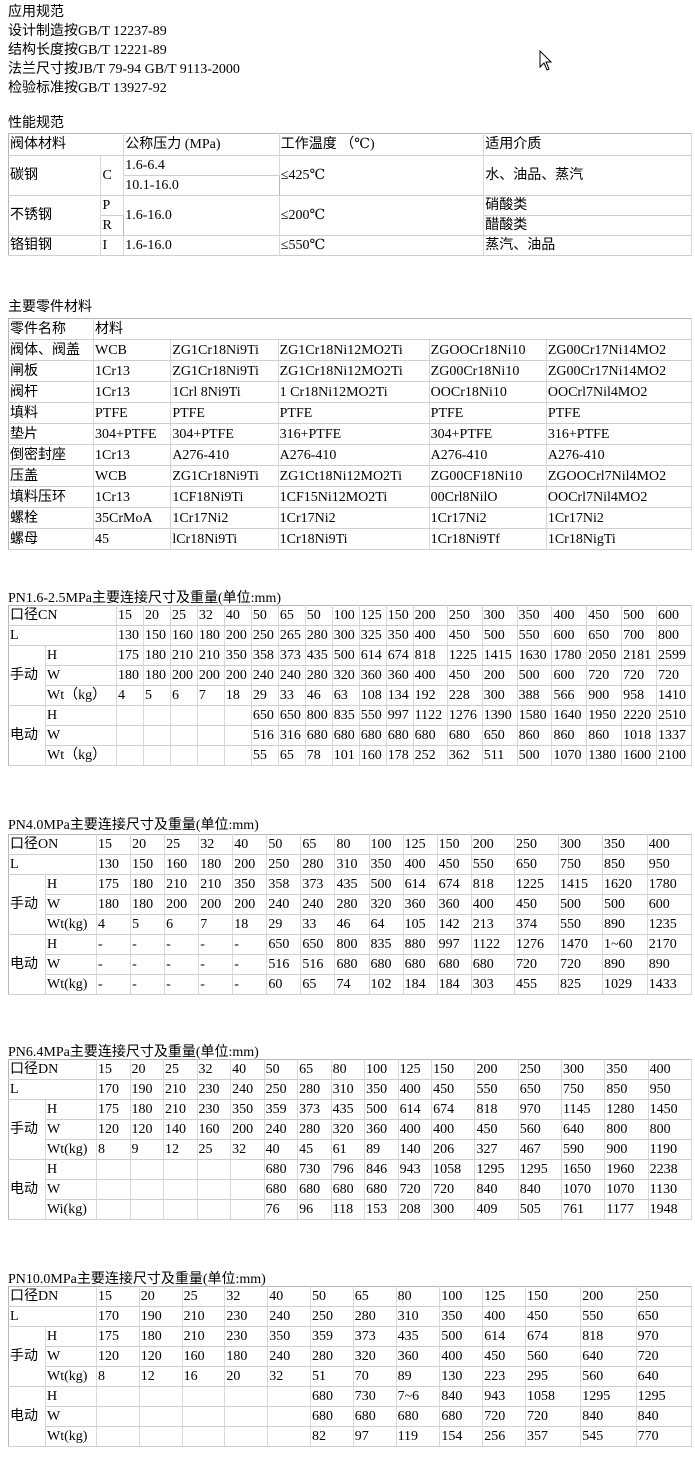  What do you see at coordinates (420, 924) in the screenshot?
I see `value-cell: 105` at bounding box center [420, 924].